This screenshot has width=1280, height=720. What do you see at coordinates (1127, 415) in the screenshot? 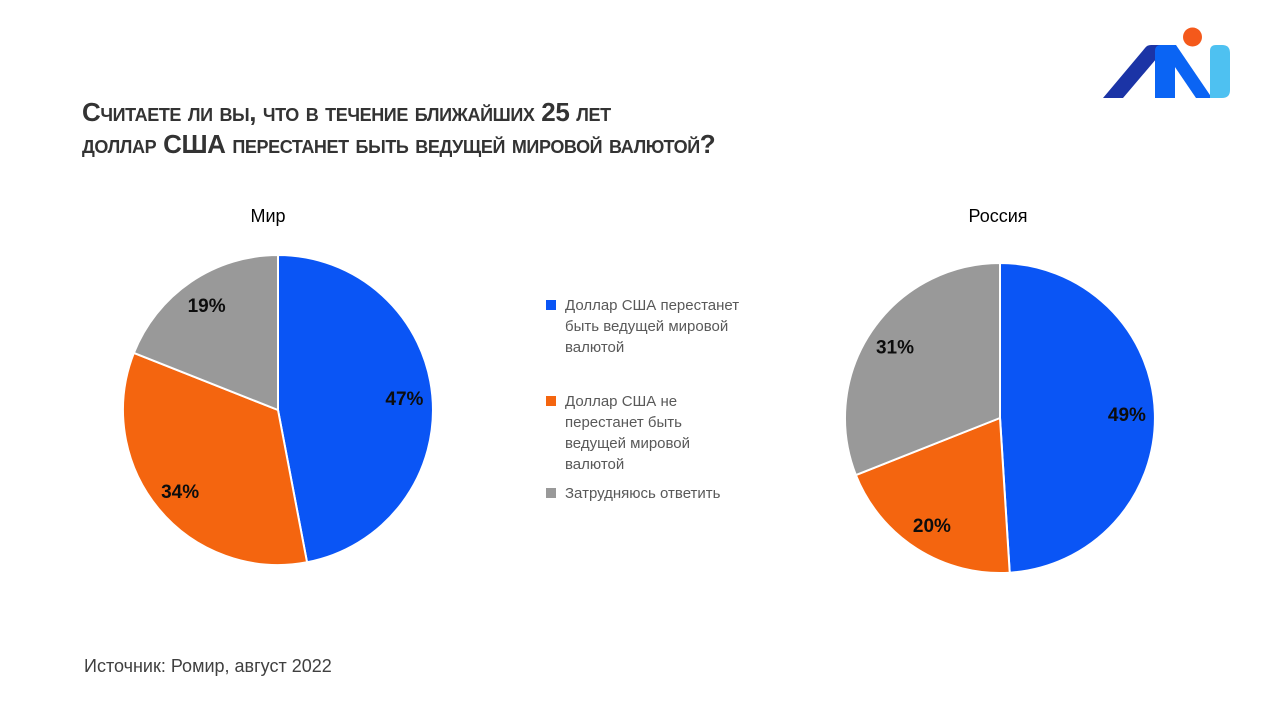
I see `pie-data-label: 49%` at bounding box center [1127, 415].